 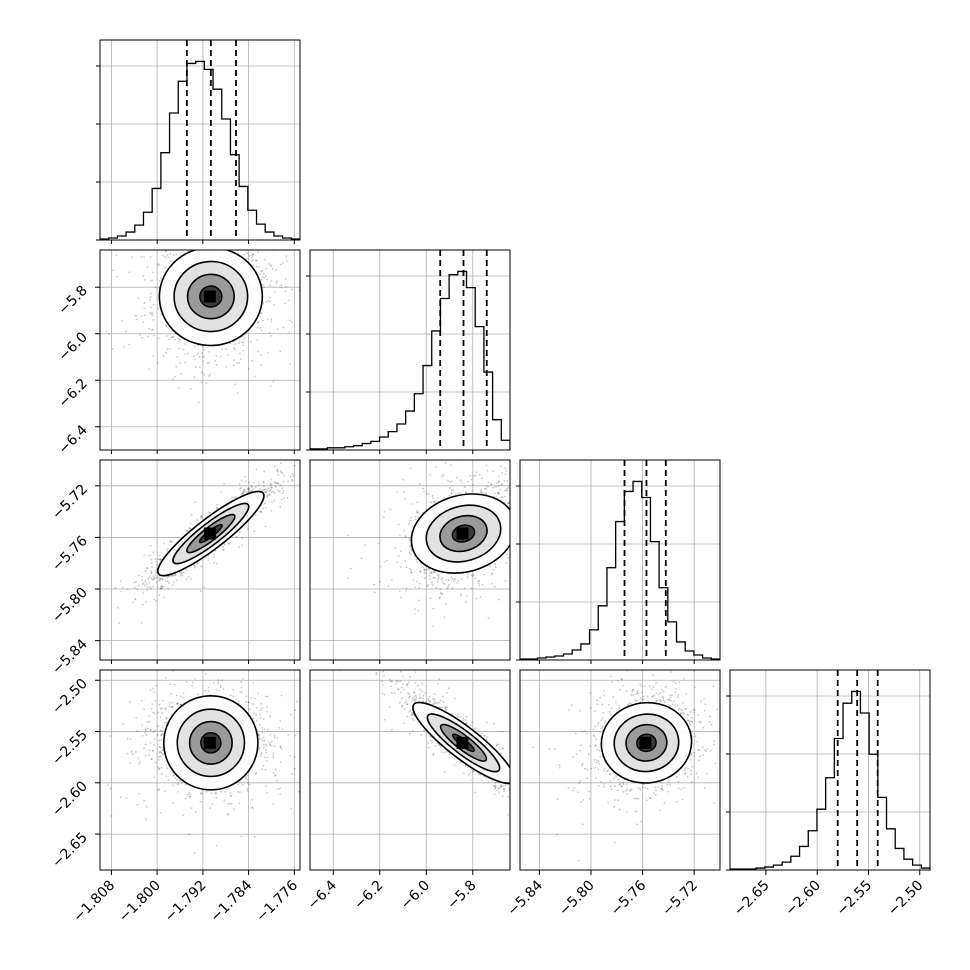 I want to click on y-tick-label: −5.84, so click(x=70, y=657).